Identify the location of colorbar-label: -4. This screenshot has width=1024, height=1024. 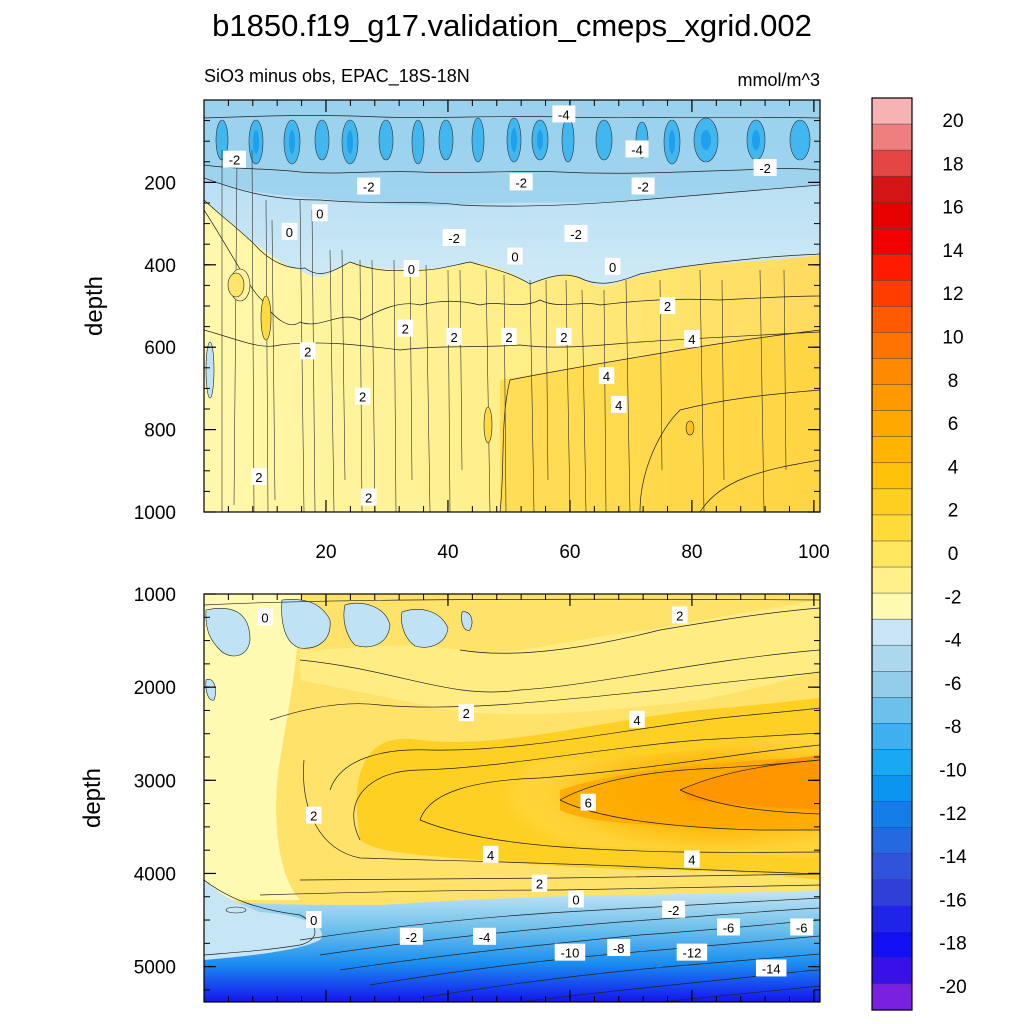
(953, 641).